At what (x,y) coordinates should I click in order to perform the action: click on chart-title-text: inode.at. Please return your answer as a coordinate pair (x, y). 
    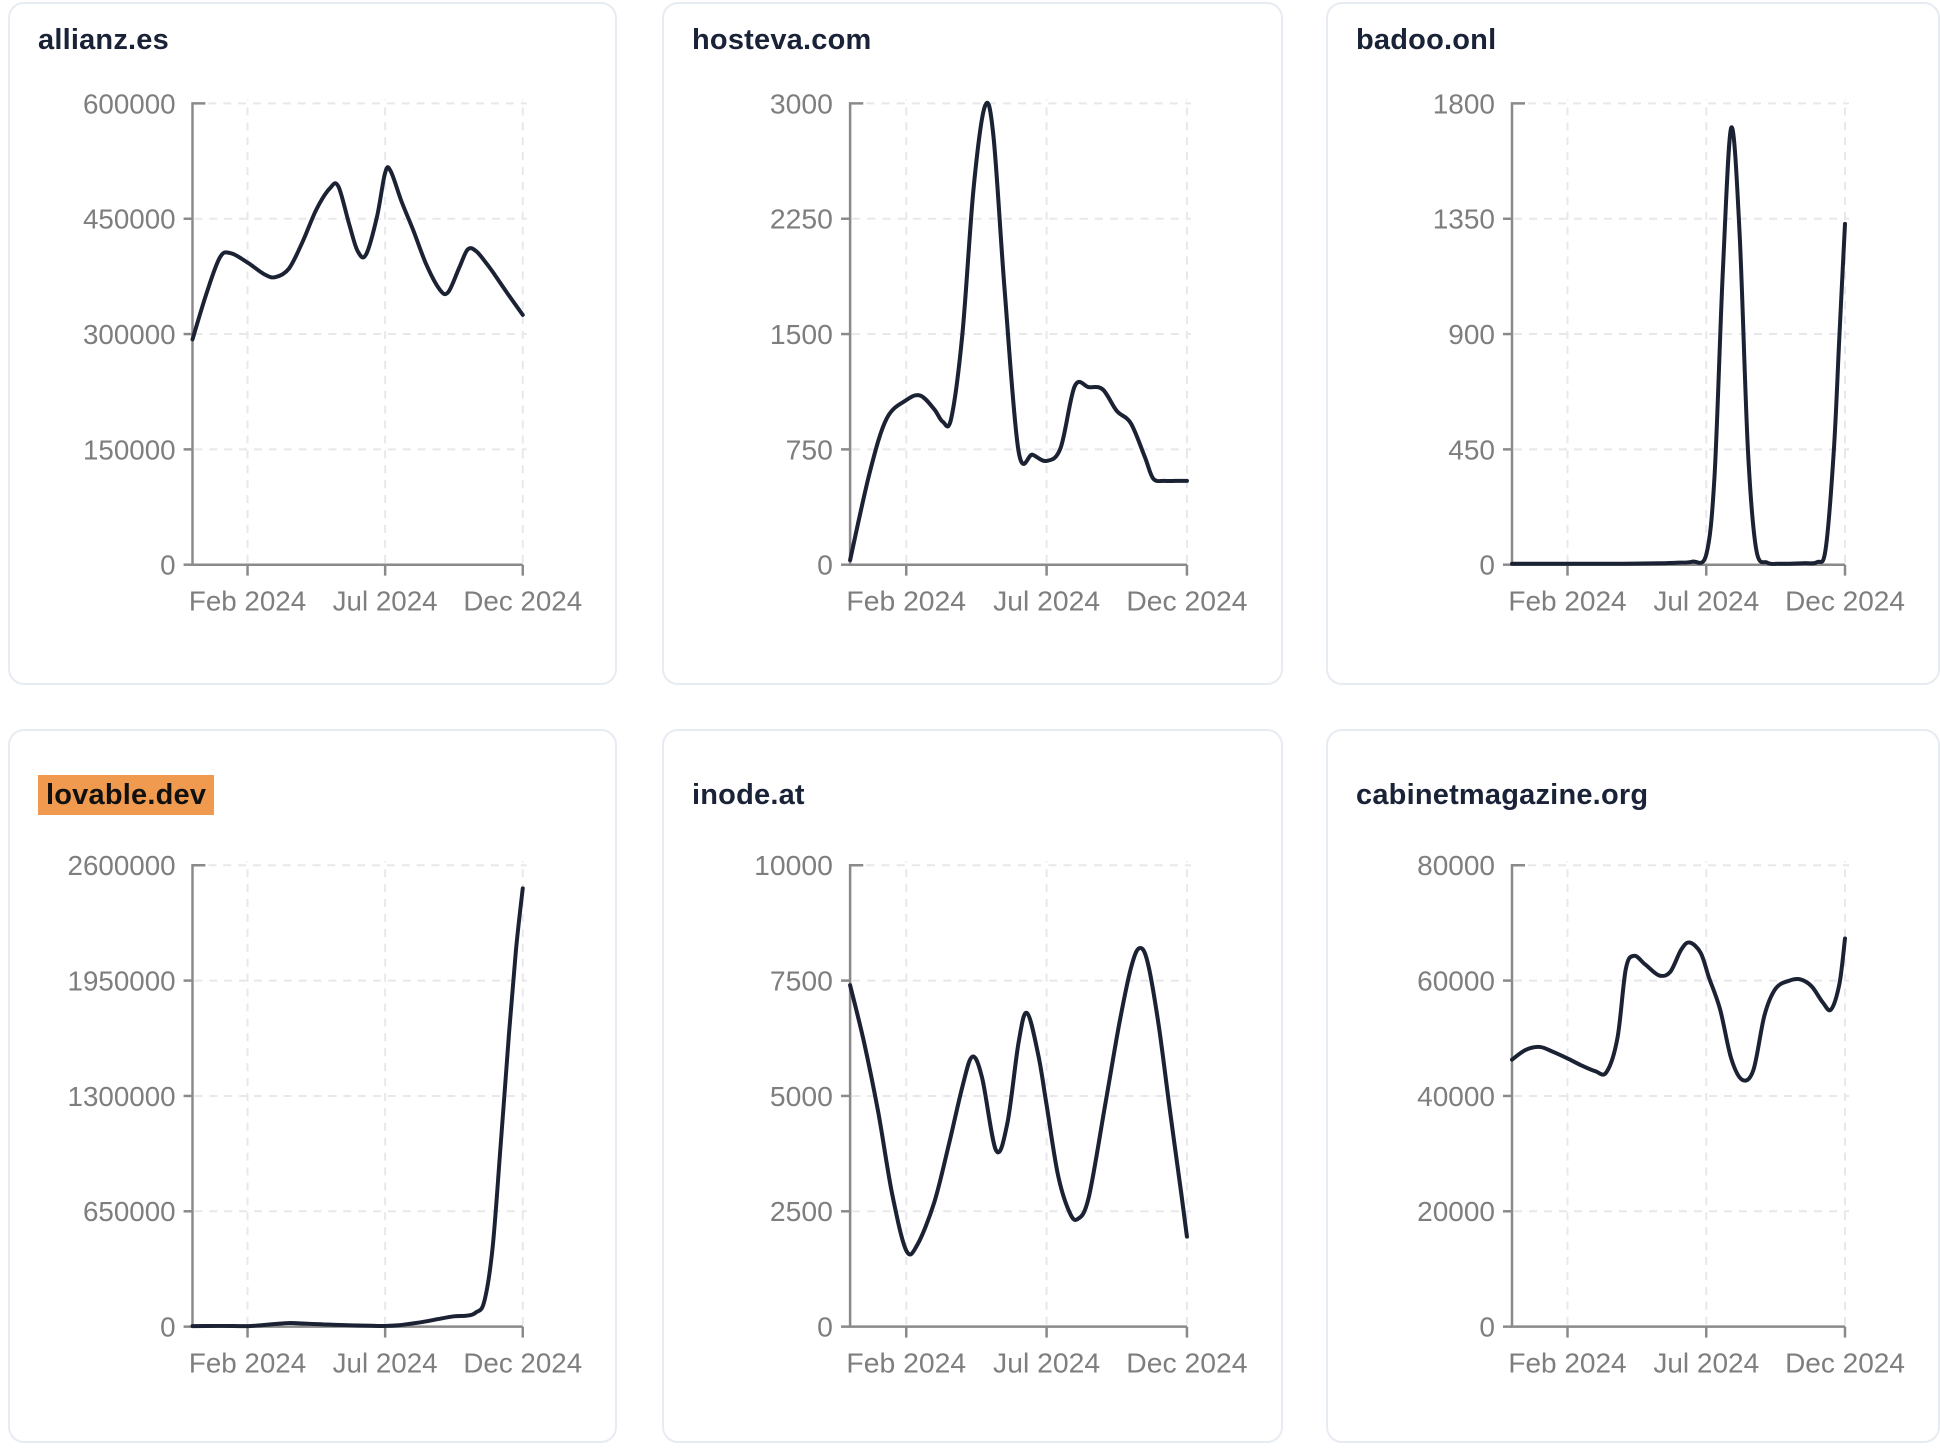
    Looking at the image, I should click on (748, 795).